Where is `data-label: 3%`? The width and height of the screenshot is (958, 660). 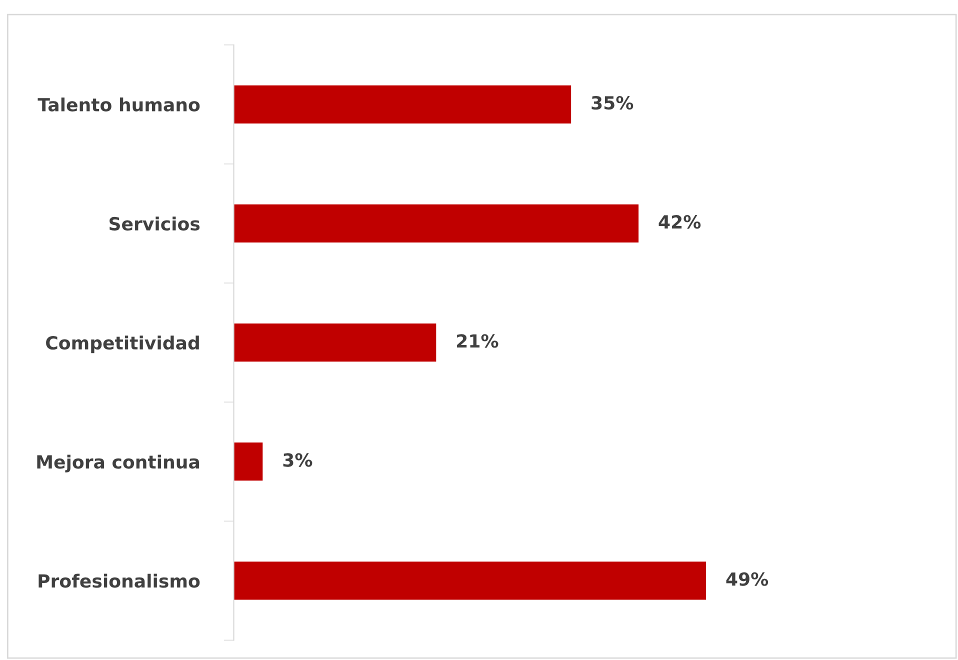
data-label: 3% is located at coordinates (297, 460).